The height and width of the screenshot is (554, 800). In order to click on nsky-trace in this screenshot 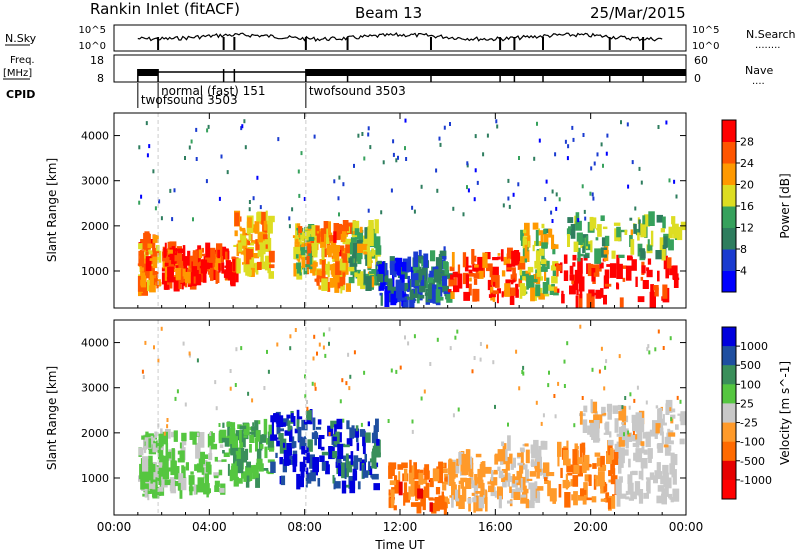, I will do `click(400, 41)`.